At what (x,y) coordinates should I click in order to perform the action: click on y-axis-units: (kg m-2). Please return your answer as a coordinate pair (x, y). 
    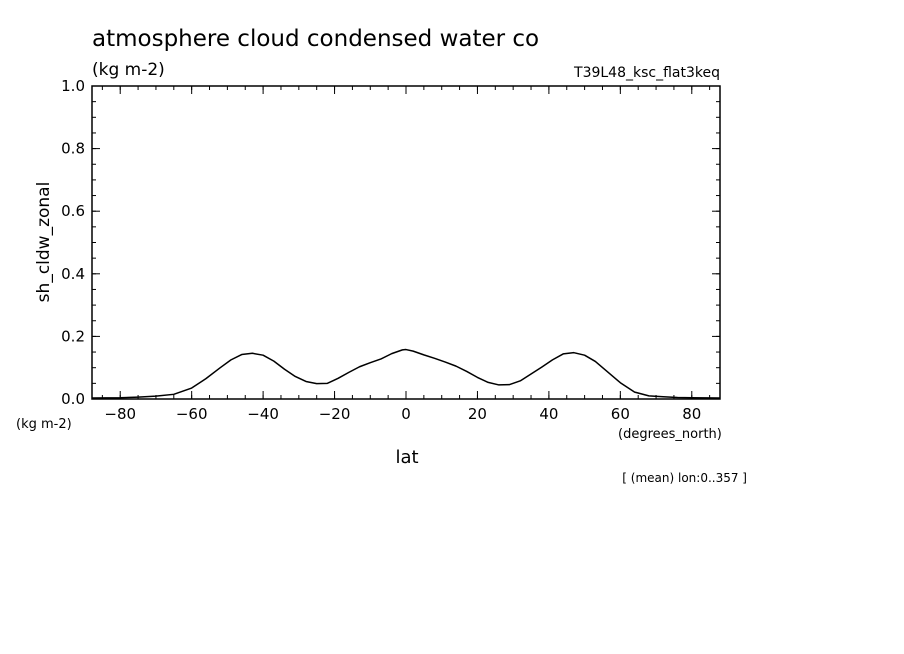
    Looking at the image, I should click on (44, 424).